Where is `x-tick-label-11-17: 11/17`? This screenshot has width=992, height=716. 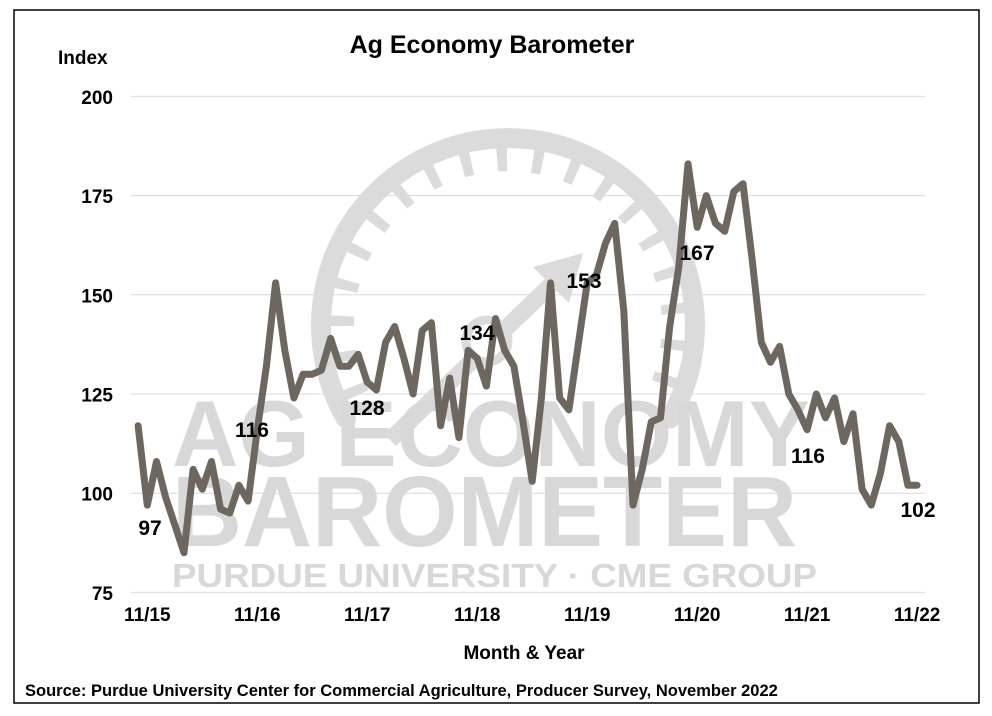 x-tick-label-11-17: 11/17 is located at coordinates (367, 615).